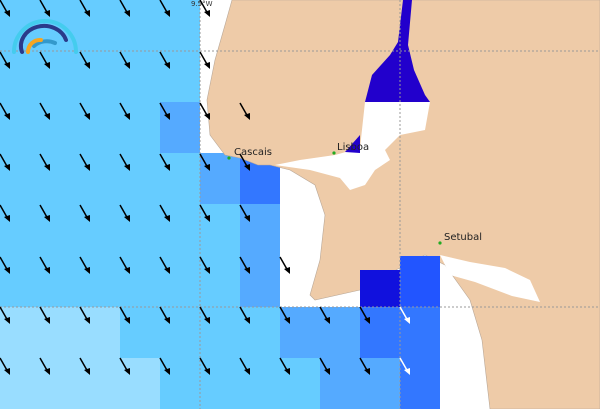 The height and width of the screenshot is (409, 600). I want to click on place-label: Cascais, so click(253, 152).